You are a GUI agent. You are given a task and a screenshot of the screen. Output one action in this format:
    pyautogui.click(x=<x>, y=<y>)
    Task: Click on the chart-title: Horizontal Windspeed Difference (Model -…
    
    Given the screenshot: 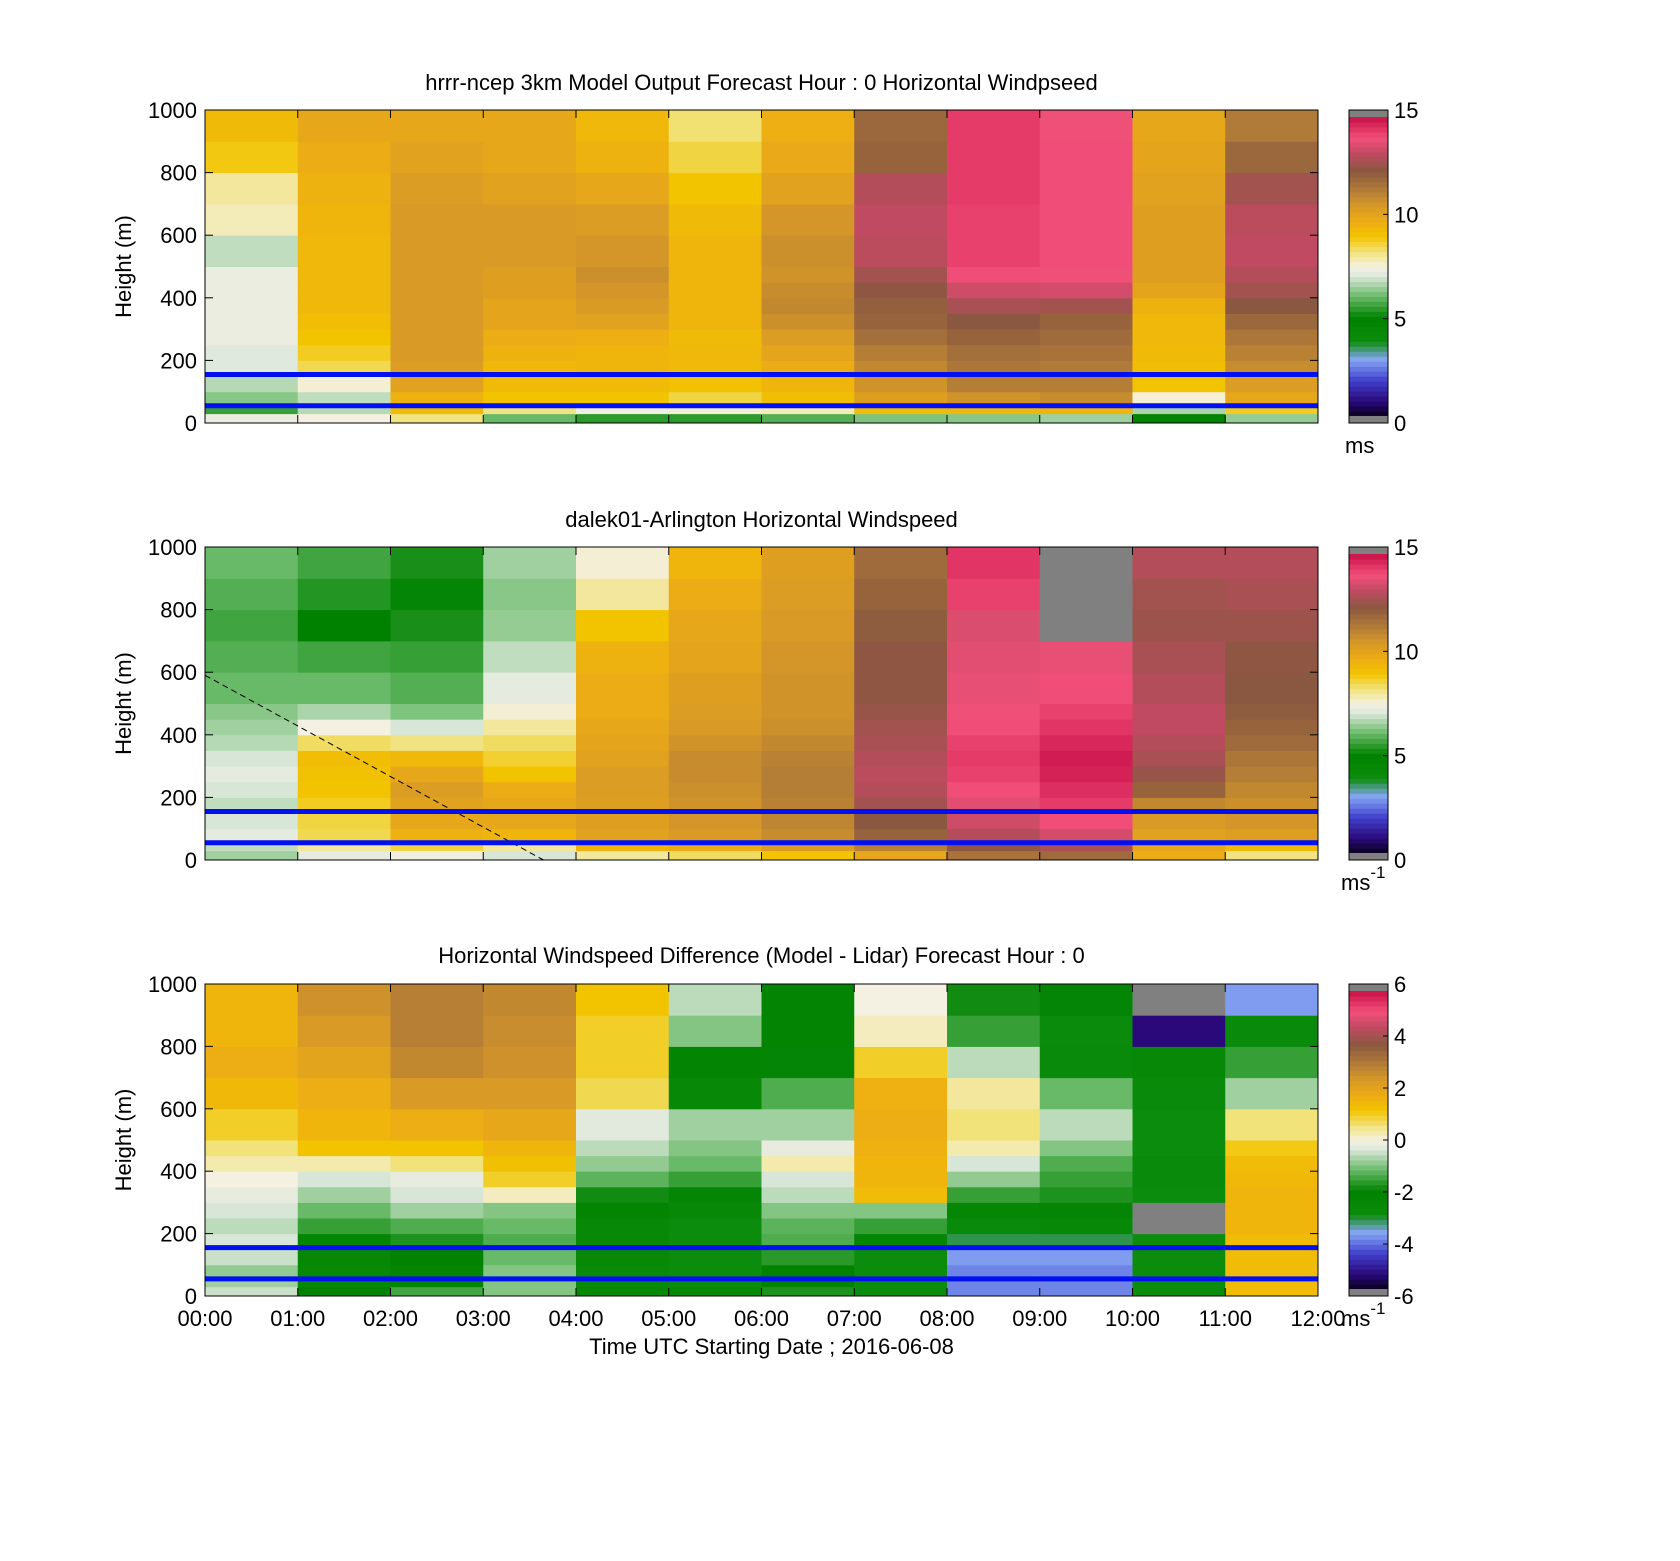 What is the action you would take?
    pyautogui.click(x=761, y=955)
    